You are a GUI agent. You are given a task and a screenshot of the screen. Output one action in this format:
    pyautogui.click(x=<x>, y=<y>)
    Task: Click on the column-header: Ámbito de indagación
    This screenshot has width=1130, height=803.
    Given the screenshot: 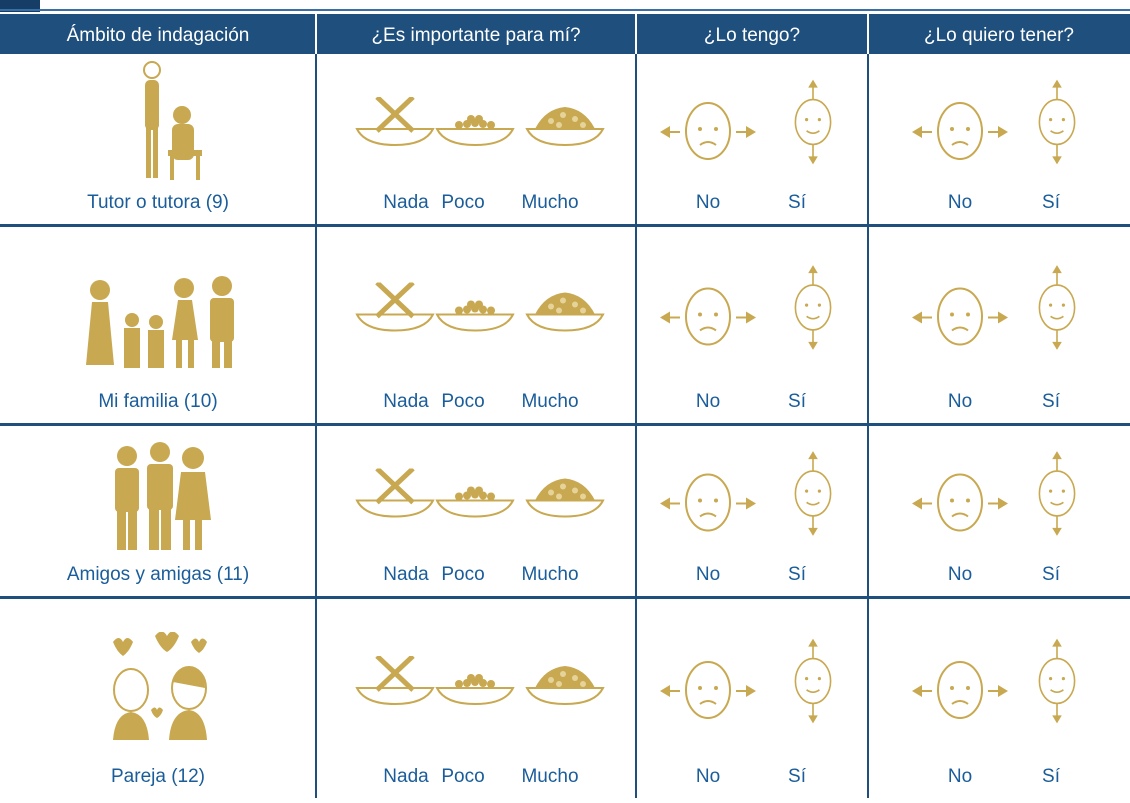 What is the action you would take?
    pyautogui.click(x=158, y=35)
    